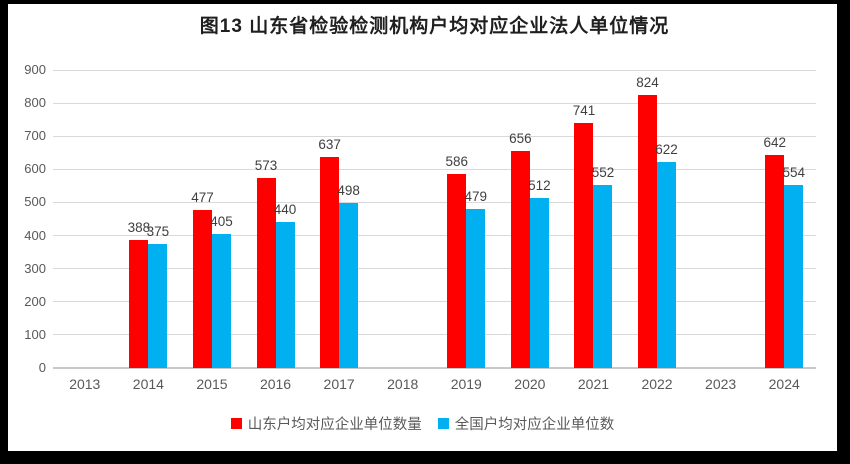 This screenshot has width=850, height=464. Describe the element at coordinates (348, 191) in the screenshot. I see `value-label-national-2017: 498` at that location.